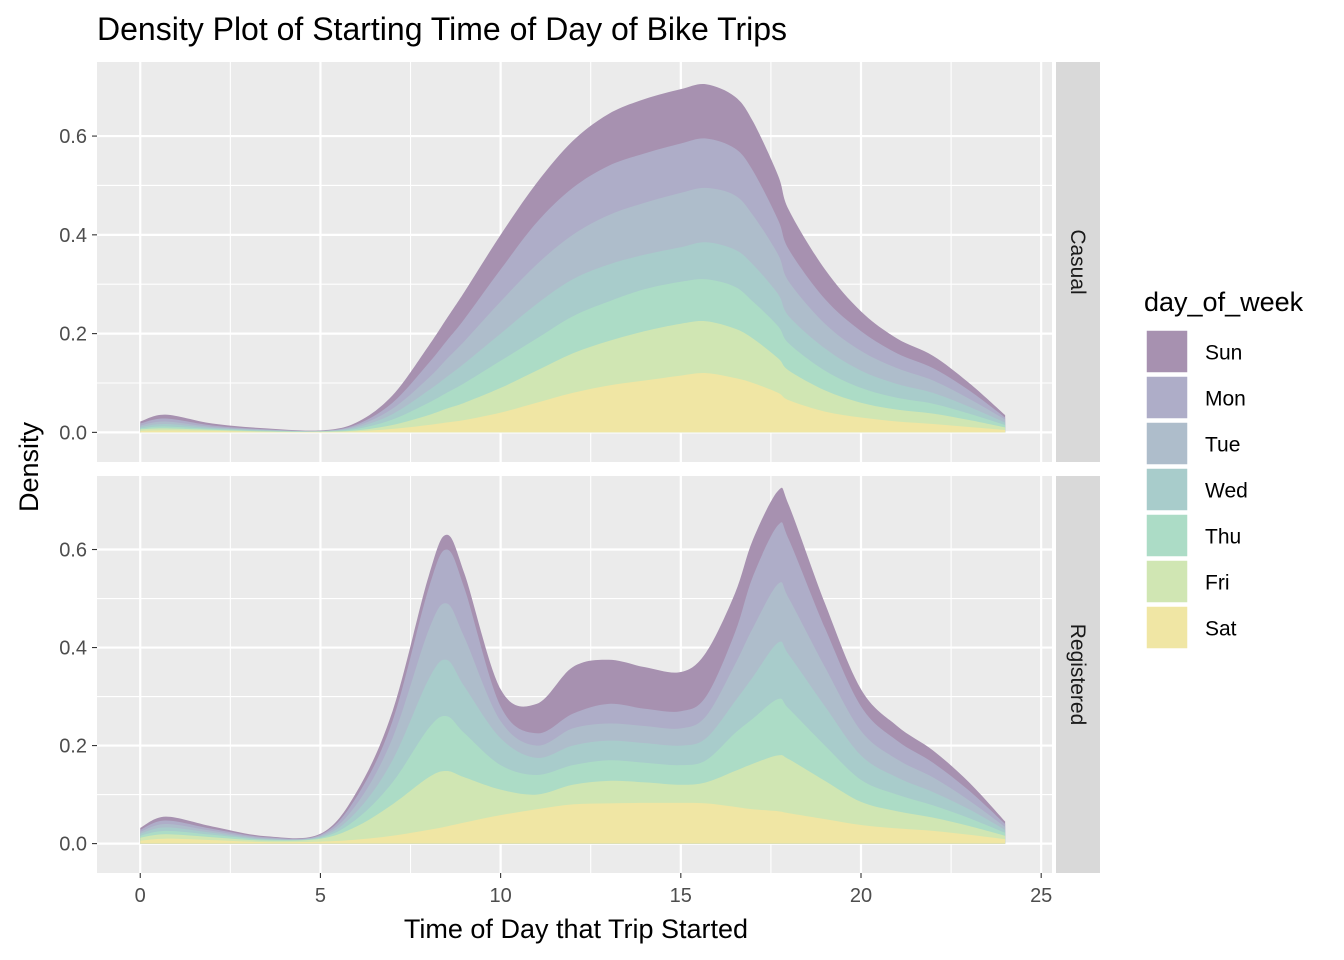 The height and width of the screenshot is (960, 1344). I want to click on legend-key-sat, so click(1167, 627).